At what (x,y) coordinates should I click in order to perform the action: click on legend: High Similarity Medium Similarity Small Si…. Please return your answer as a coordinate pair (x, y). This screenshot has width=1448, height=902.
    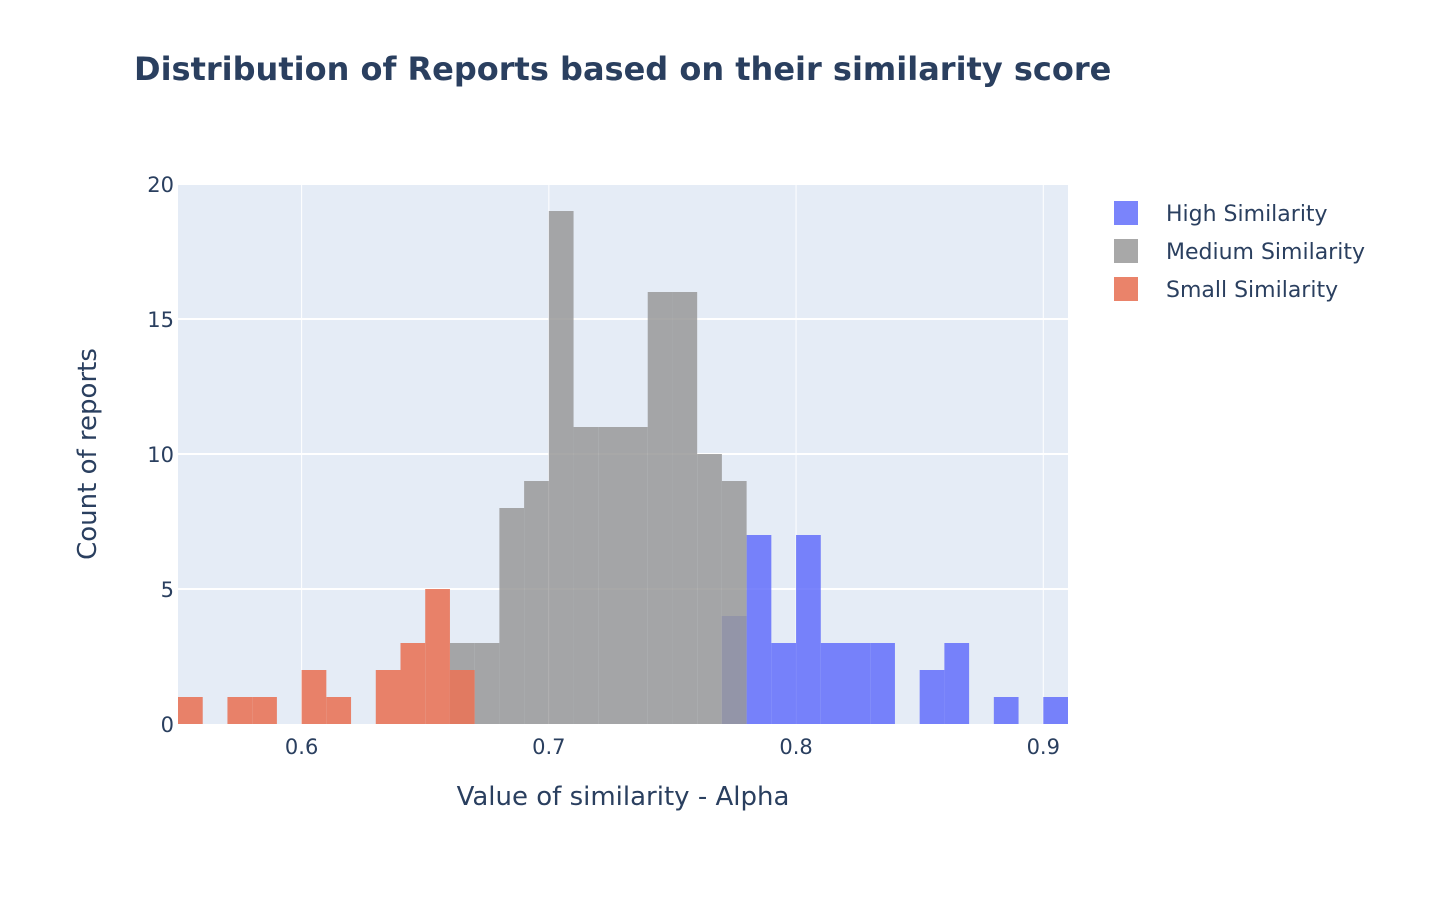
    Looking at the image, I should click on (1239, 252).